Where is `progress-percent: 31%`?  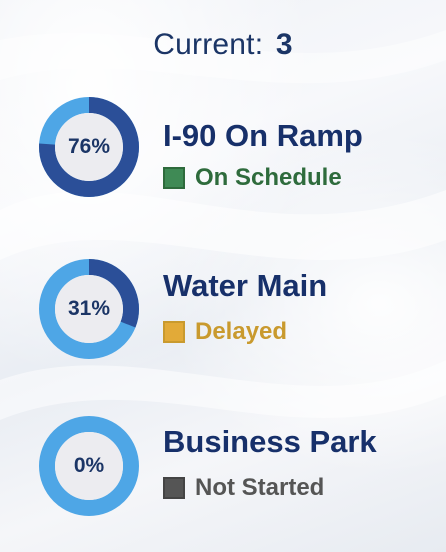 progress-percent: 31% is located at coordinates (89, 308).